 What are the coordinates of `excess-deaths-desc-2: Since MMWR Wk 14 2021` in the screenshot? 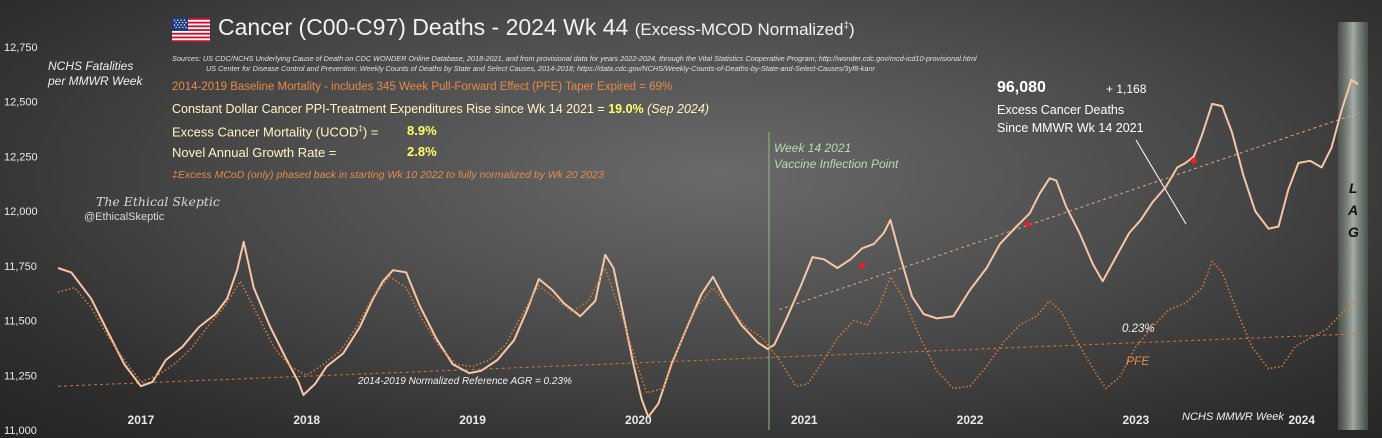 It's located at (1070, 128).